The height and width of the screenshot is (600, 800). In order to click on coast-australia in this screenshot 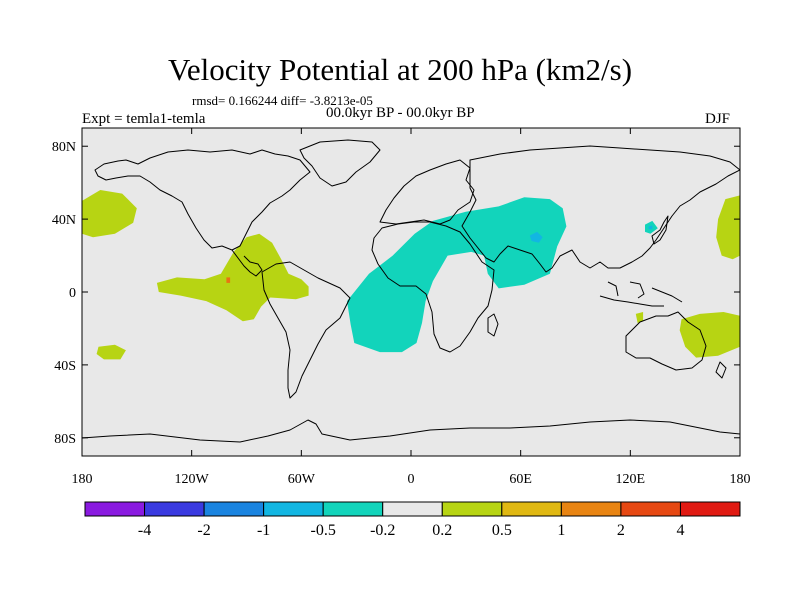, I will do `click(666, 341)`.